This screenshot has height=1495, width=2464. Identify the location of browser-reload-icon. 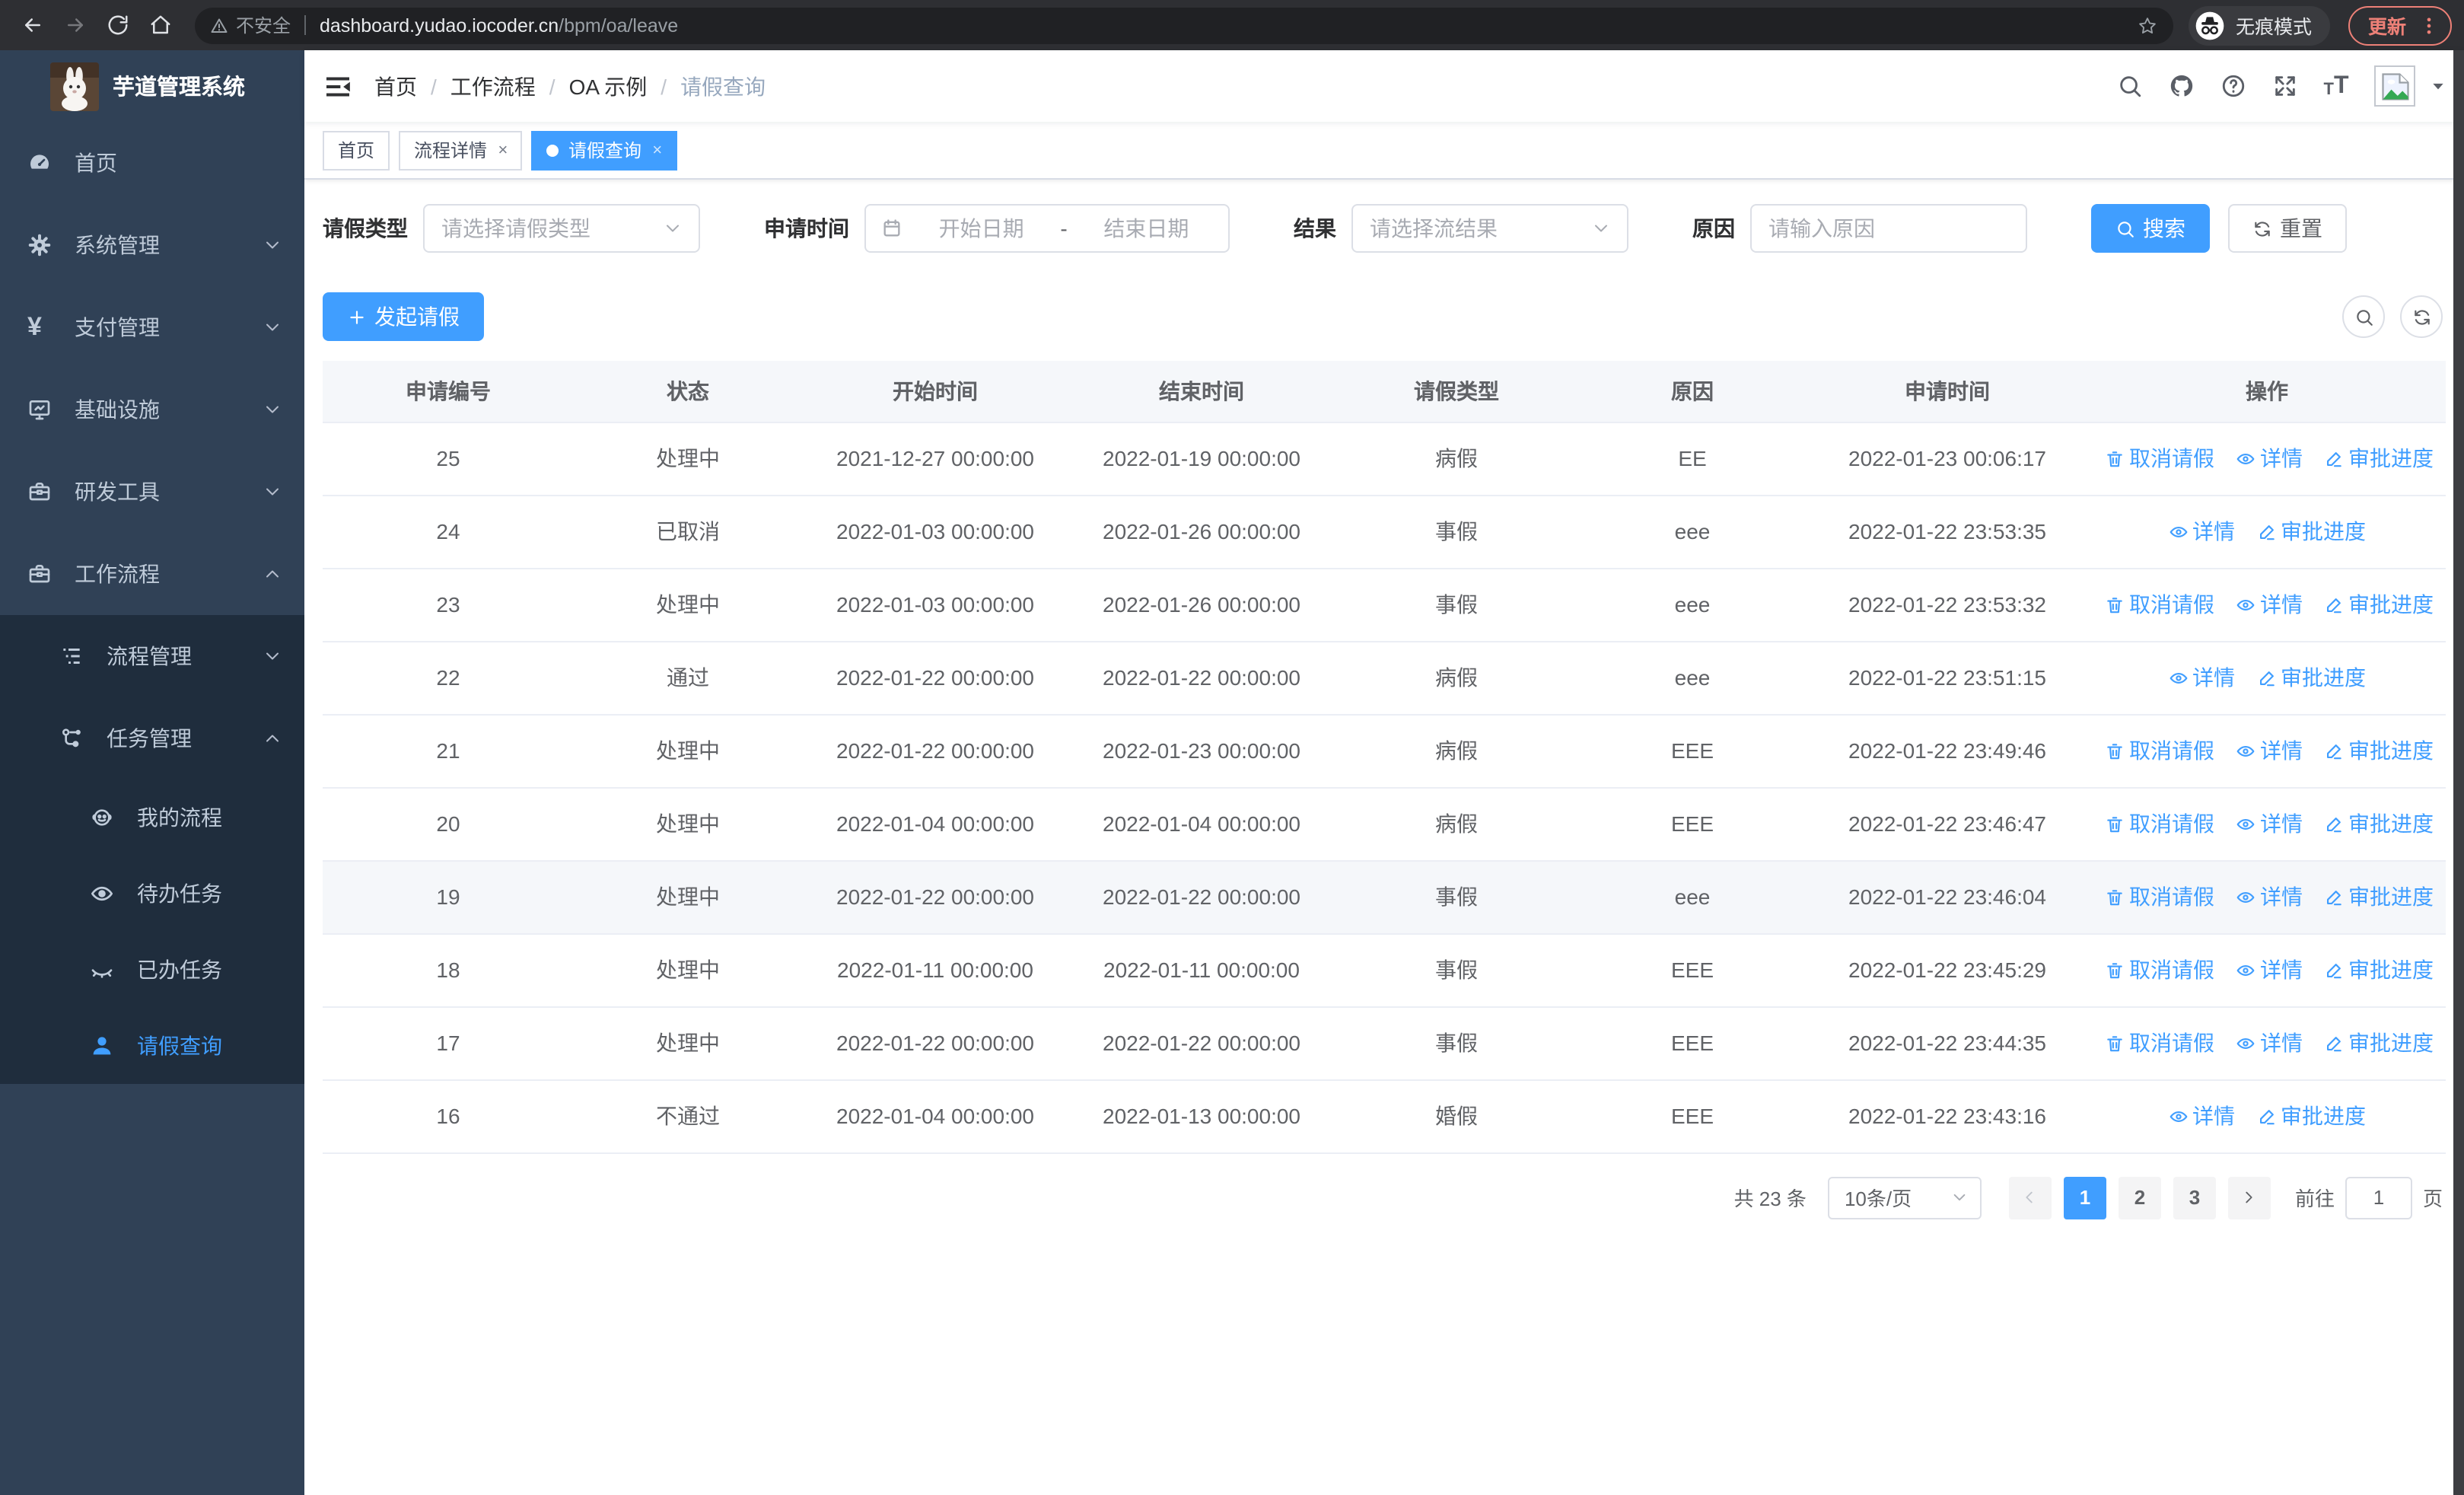
(117, 25).